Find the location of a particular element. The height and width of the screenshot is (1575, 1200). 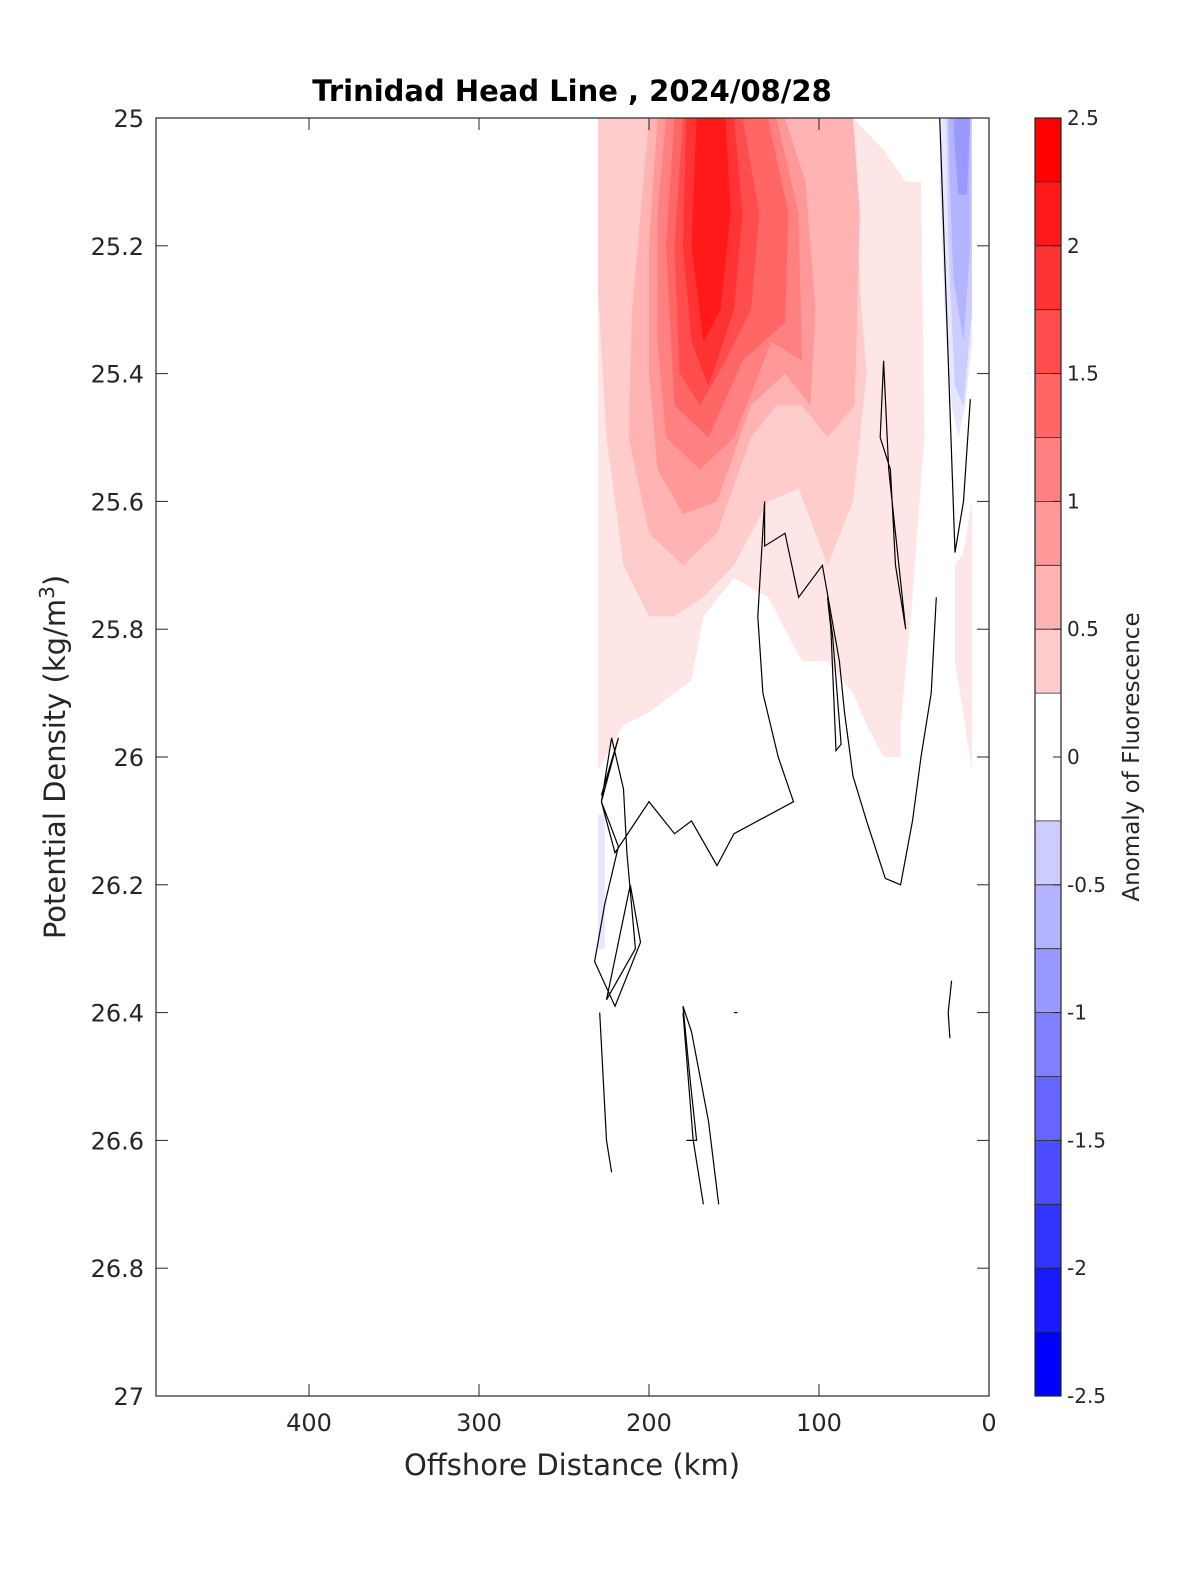

x-tick-label-0: 0 is located at coordinates (988, 1423).